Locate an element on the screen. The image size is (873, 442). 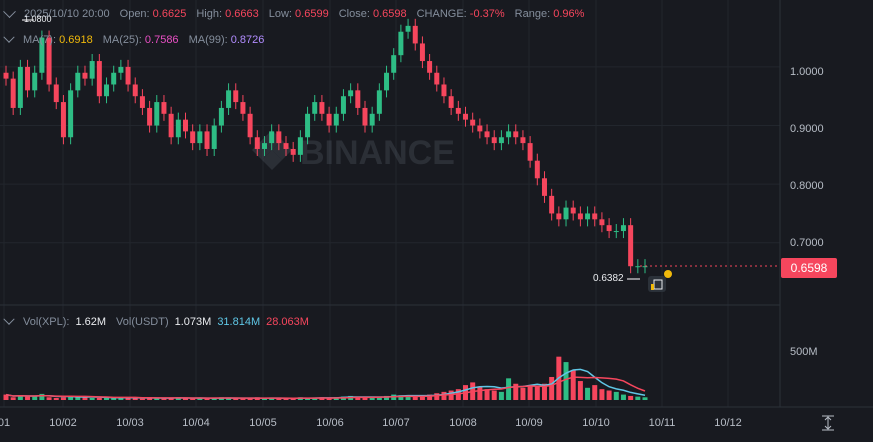
change-label: CHANGE: is located at coordinates (441, 14).